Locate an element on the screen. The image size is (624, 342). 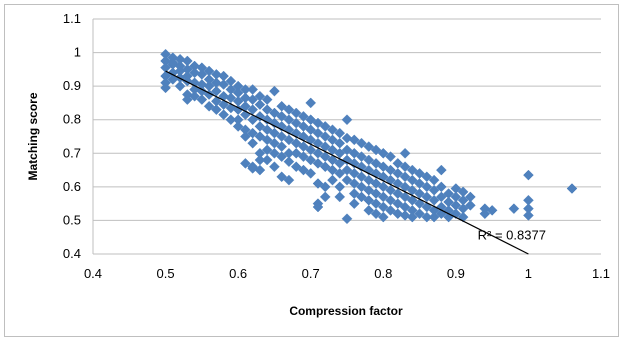
x-axis-title: Compression factor is located at coordinates (346, 311).